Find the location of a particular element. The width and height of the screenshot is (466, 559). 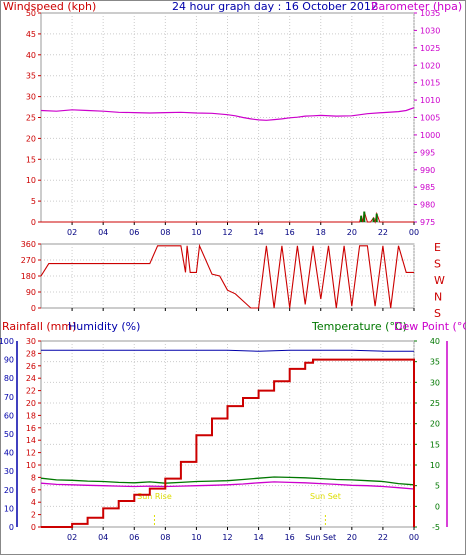

rainfall-tick-label: 14 is located at coordinates (31, 440).